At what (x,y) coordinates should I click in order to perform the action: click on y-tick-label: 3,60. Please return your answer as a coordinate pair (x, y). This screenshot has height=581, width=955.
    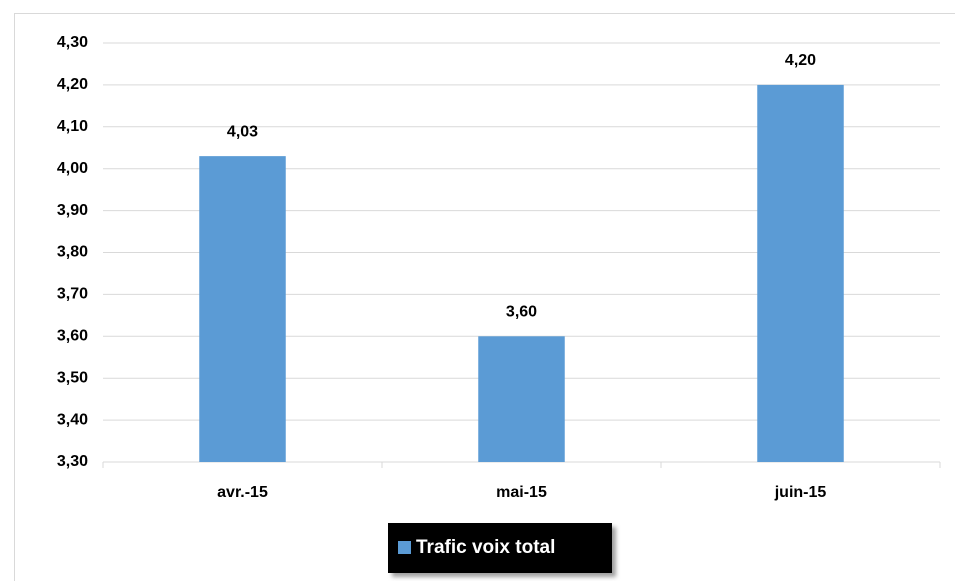
    Looking at the image, I should click on (72, 336).